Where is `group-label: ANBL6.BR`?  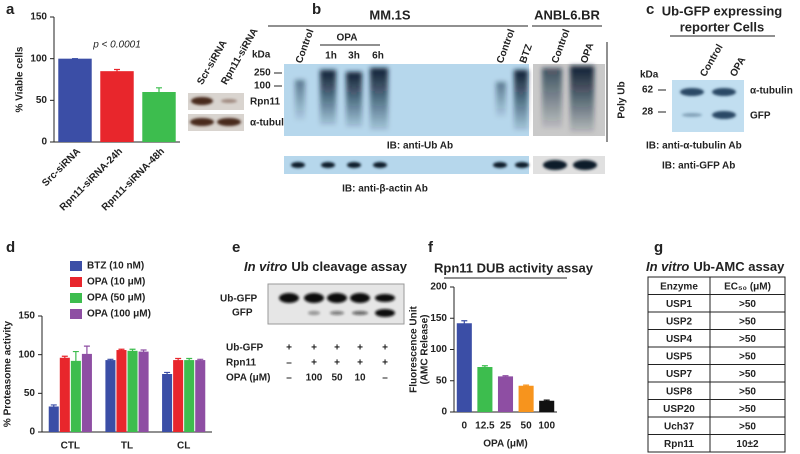 group-label: ANBL6.BR is located at coordinates (567, 14).